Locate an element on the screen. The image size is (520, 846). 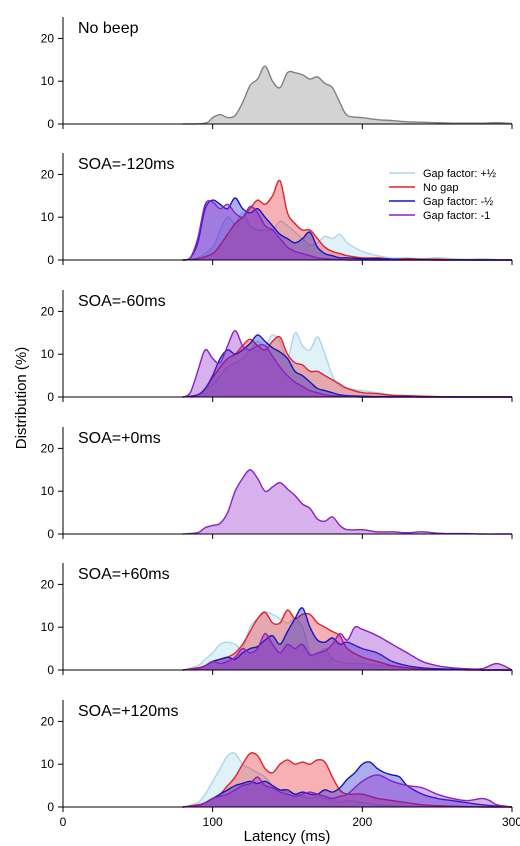
x-tick-label: 100 is located at coordinates (213, 822).